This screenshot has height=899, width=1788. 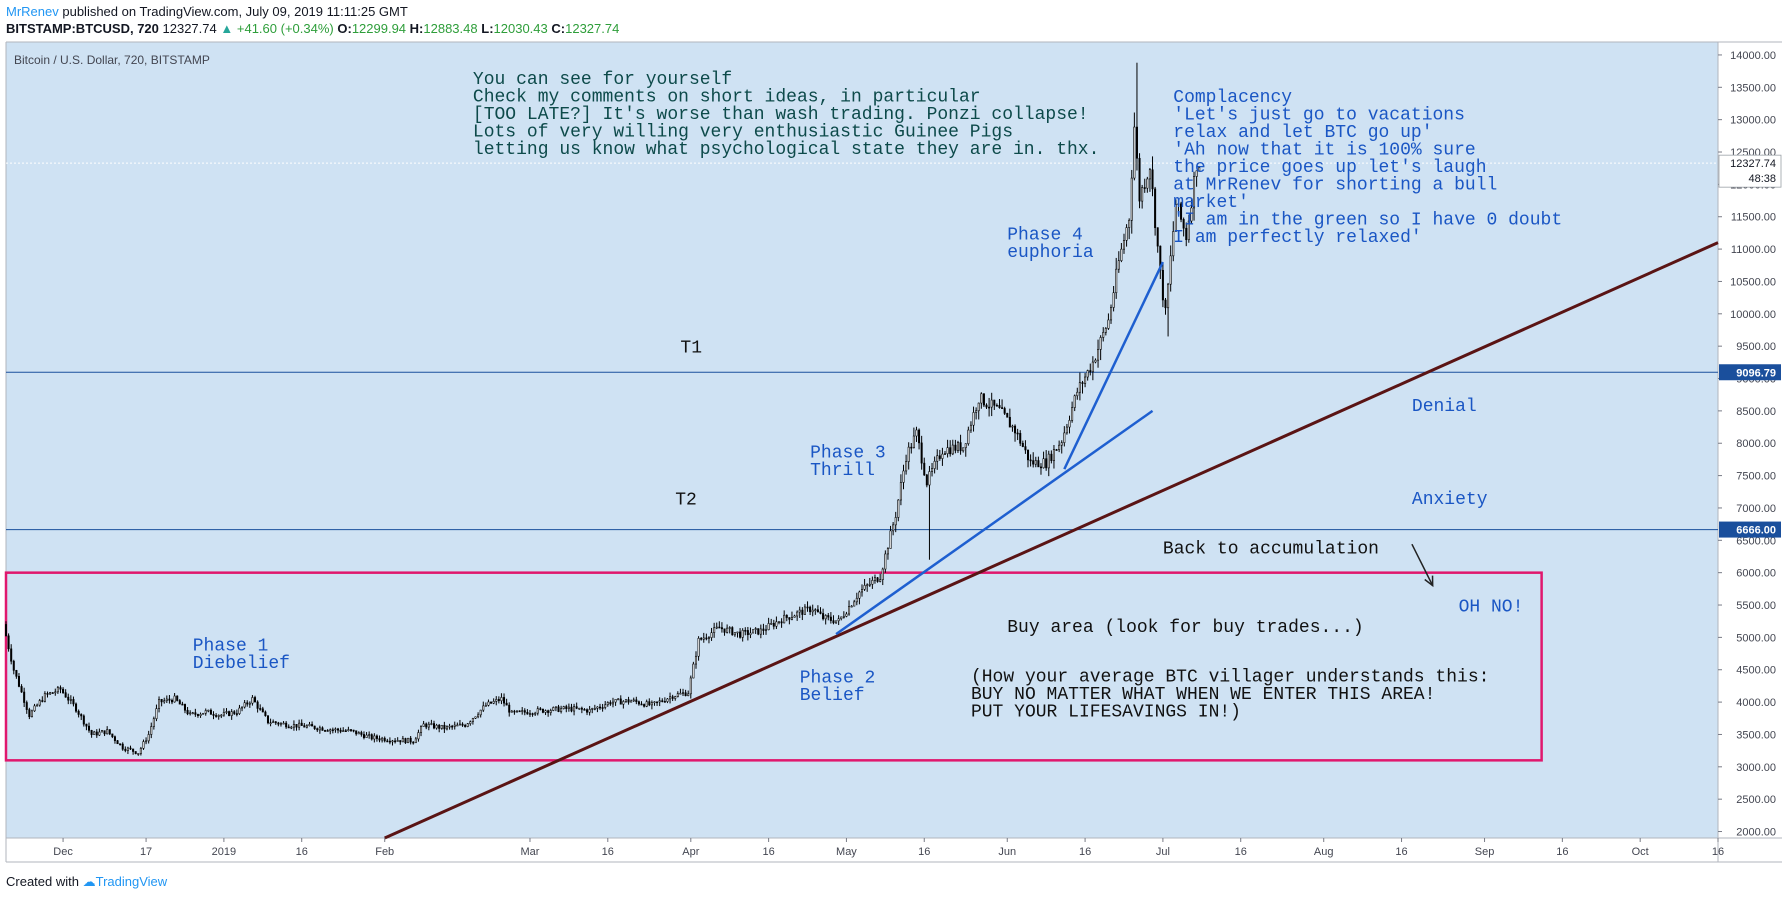 I want to click on annotation-line: relax and let BTC go up', so click(x=1302, y=133).